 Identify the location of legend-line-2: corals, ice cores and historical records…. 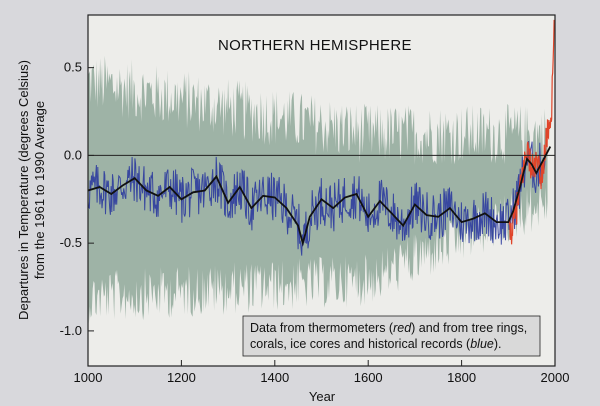
(376, 344).